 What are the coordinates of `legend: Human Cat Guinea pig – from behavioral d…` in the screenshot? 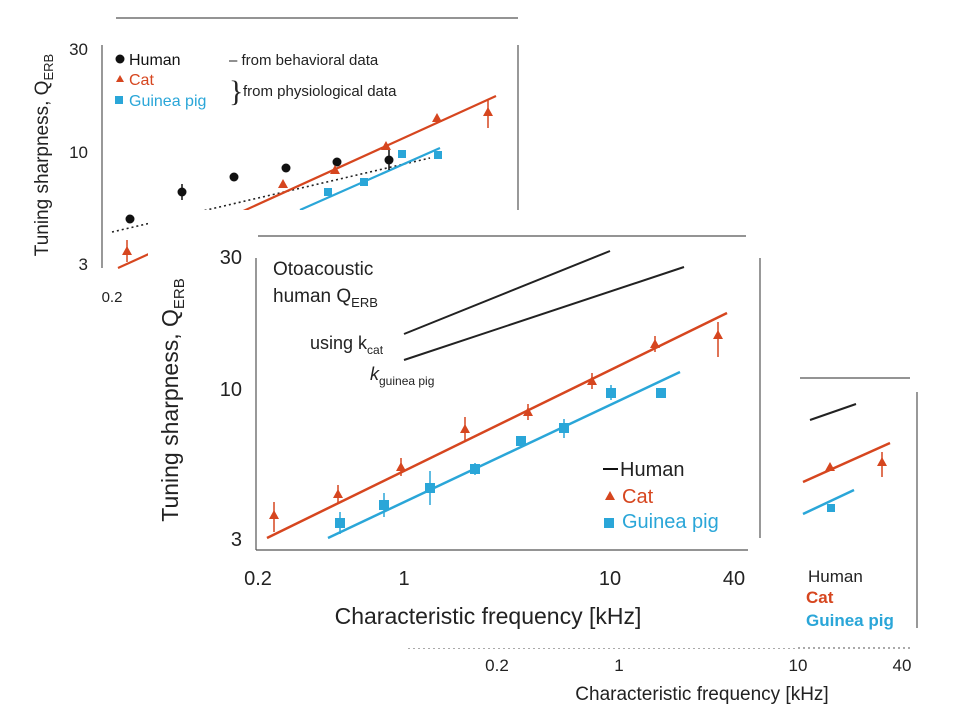 It's located at (256, 81).